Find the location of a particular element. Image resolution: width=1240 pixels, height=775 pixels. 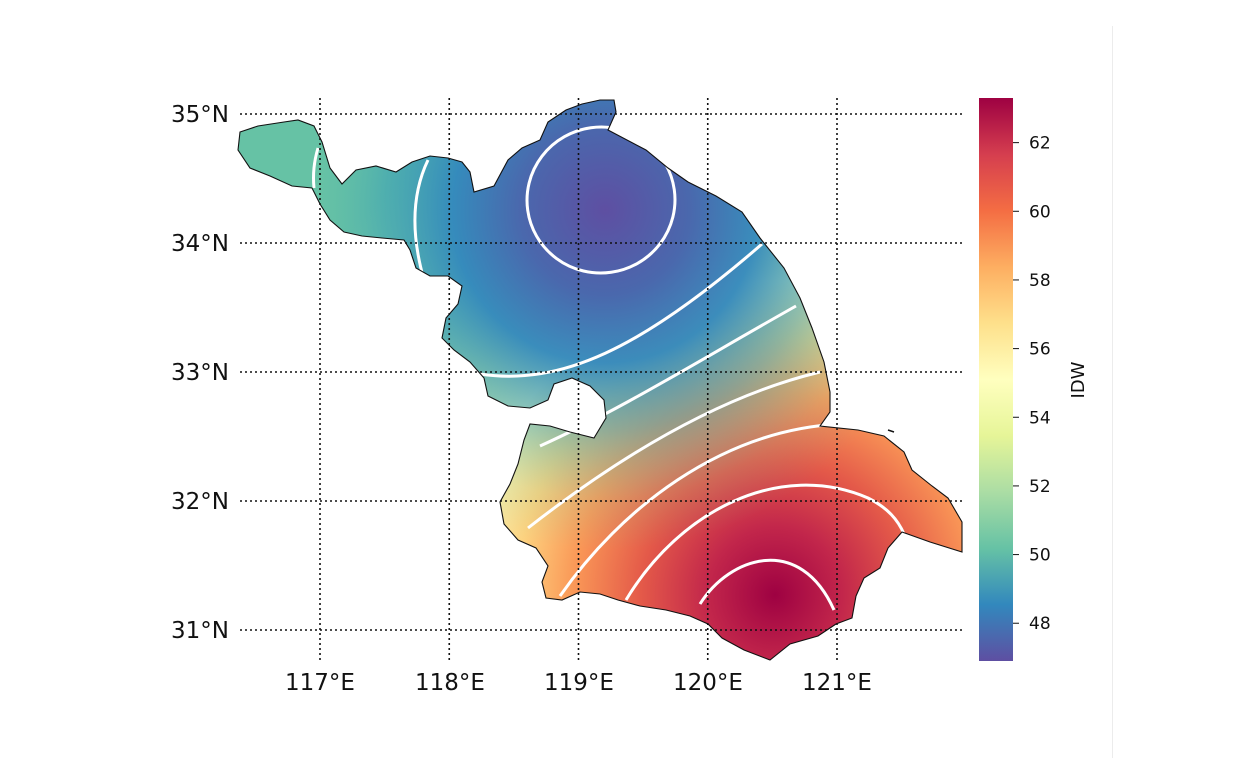

latitude-labels: 35°N 34°N 33°N 32°N 31°N is located at coordinates (200, 373).